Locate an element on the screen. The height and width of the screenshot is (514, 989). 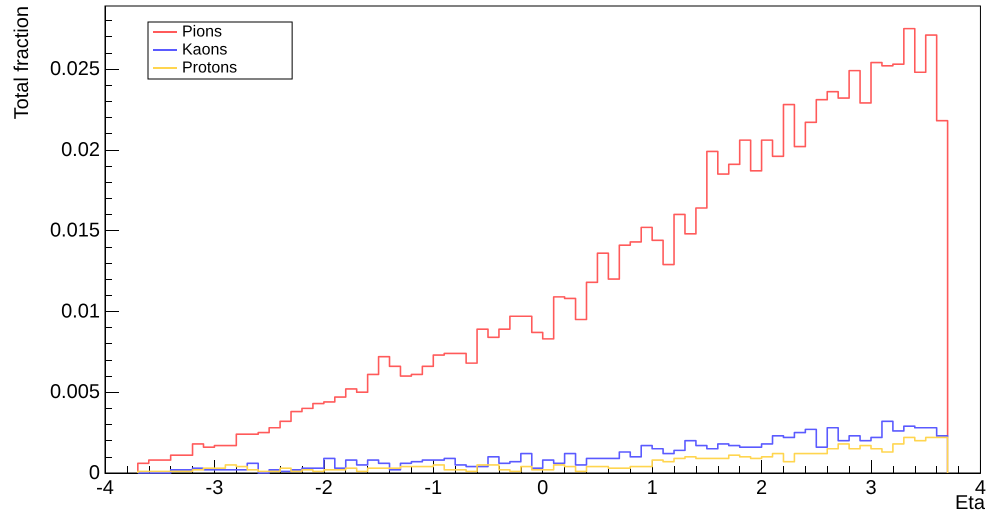
x-tick-label: 0 is located at coordinates (542, 488).